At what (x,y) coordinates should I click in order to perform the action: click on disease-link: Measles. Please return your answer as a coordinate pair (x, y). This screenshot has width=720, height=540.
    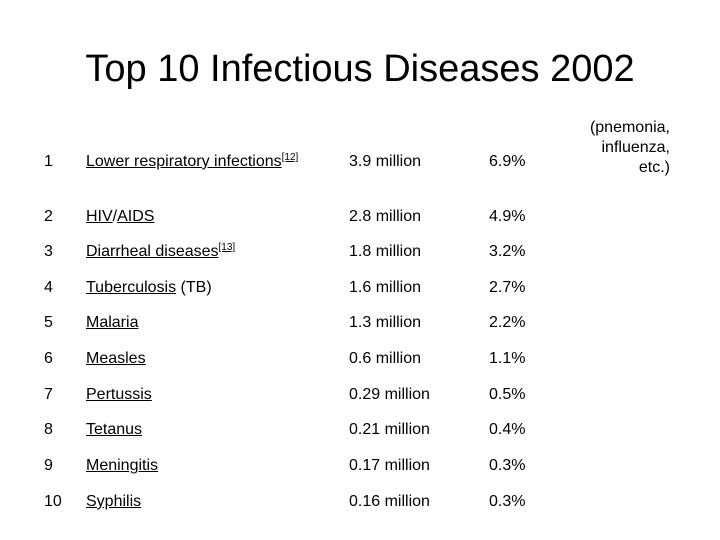
    Looking at the image, I should click on (116, 358).